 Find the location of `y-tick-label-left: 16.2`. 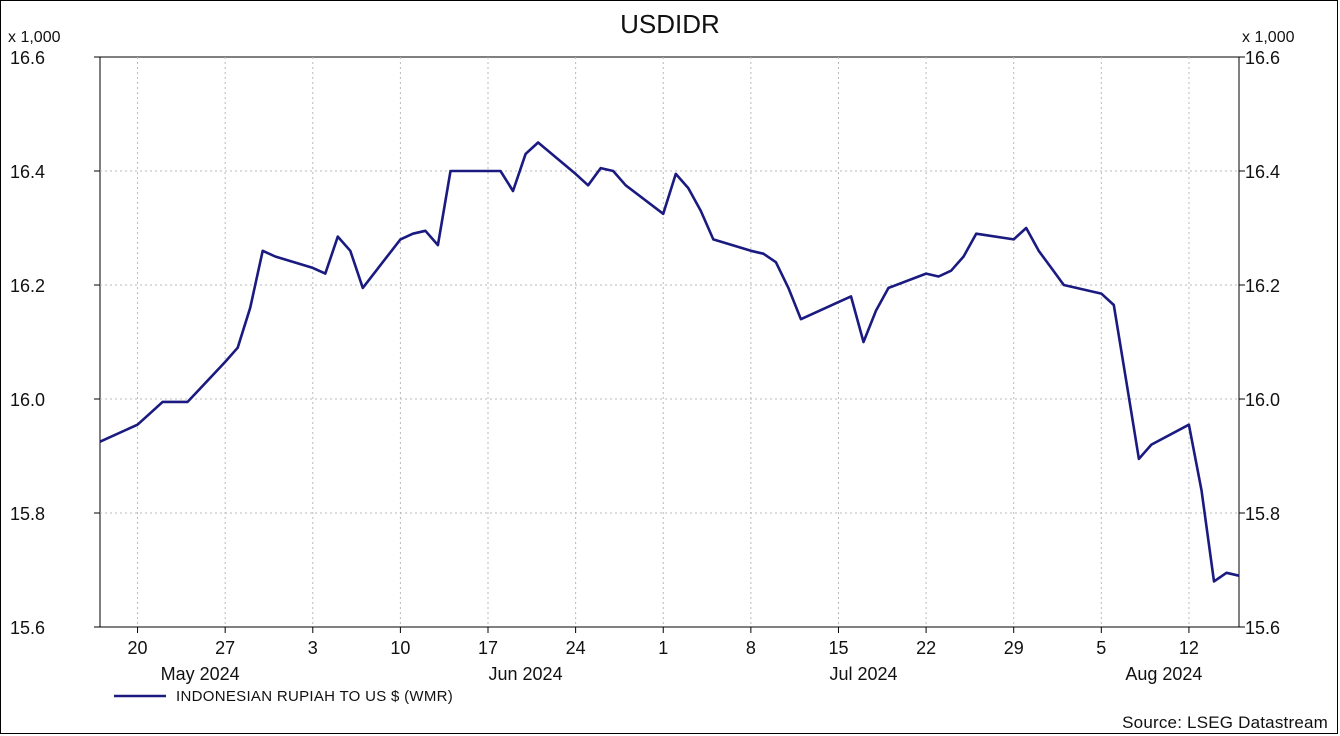

y-tick-label-left: 16.2 is located at coordinates (27, 286).